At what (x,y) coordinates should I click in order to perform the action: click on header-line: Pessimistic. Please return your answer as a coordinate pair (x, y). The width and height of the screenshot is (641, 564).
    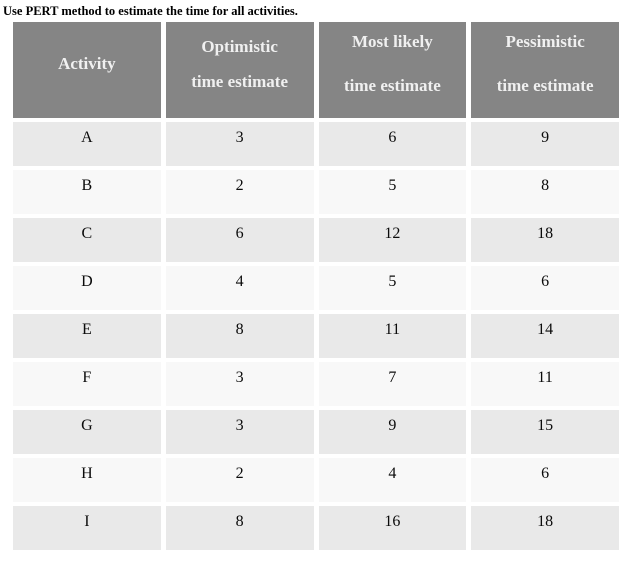
    Looking at the image, I should click on (545, 41).